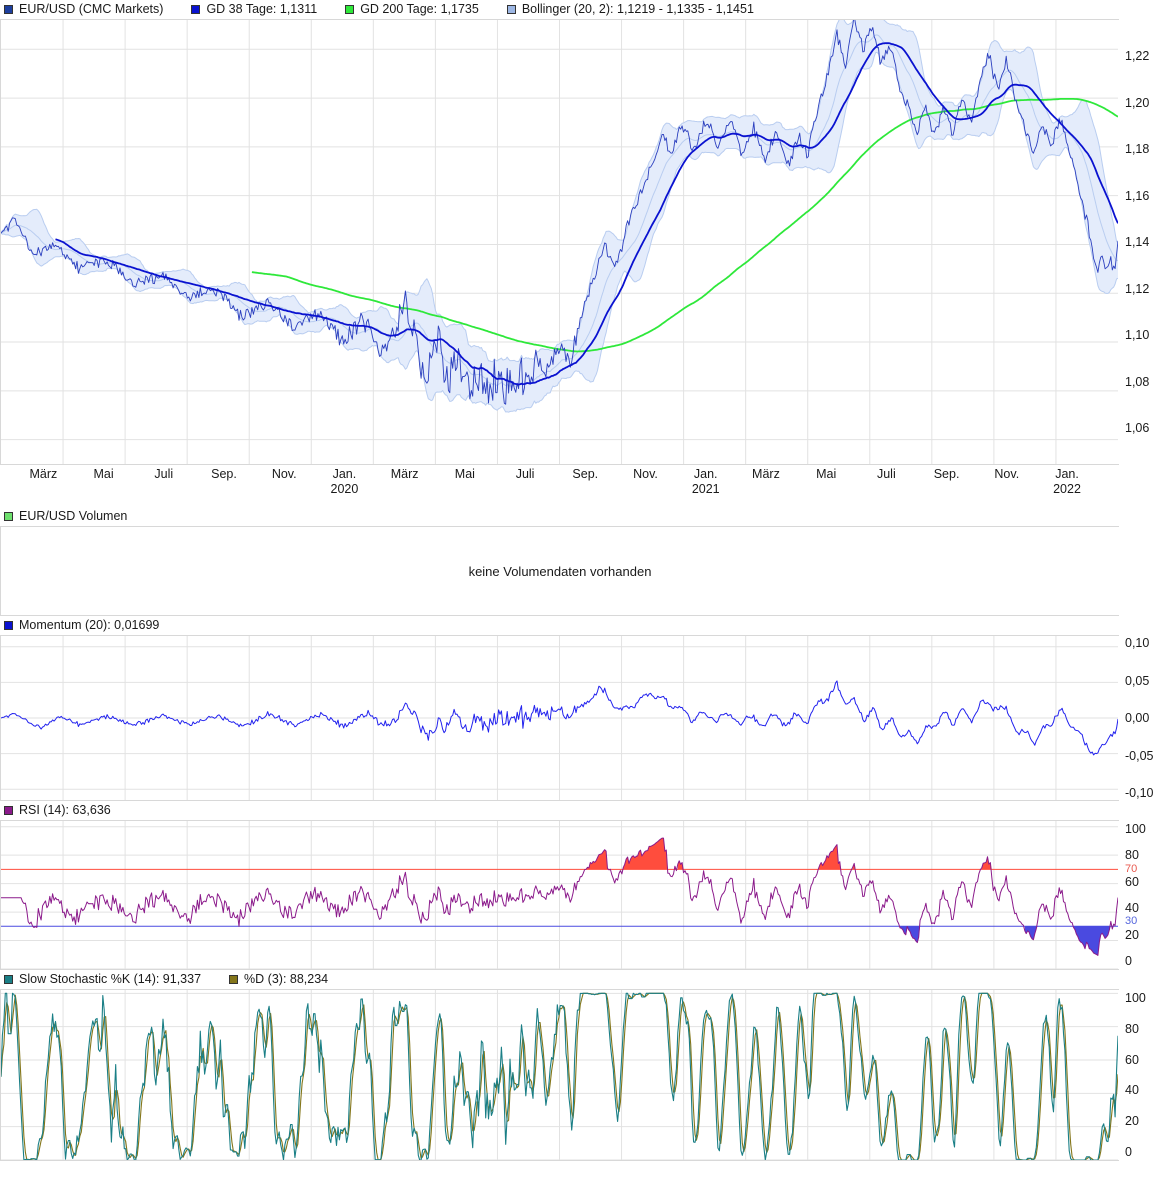  What do you see at coordinates (1137, 680) in the screenshot?
I see `momentum-y-tick: 0,05` at bounding box center [1137, 680].